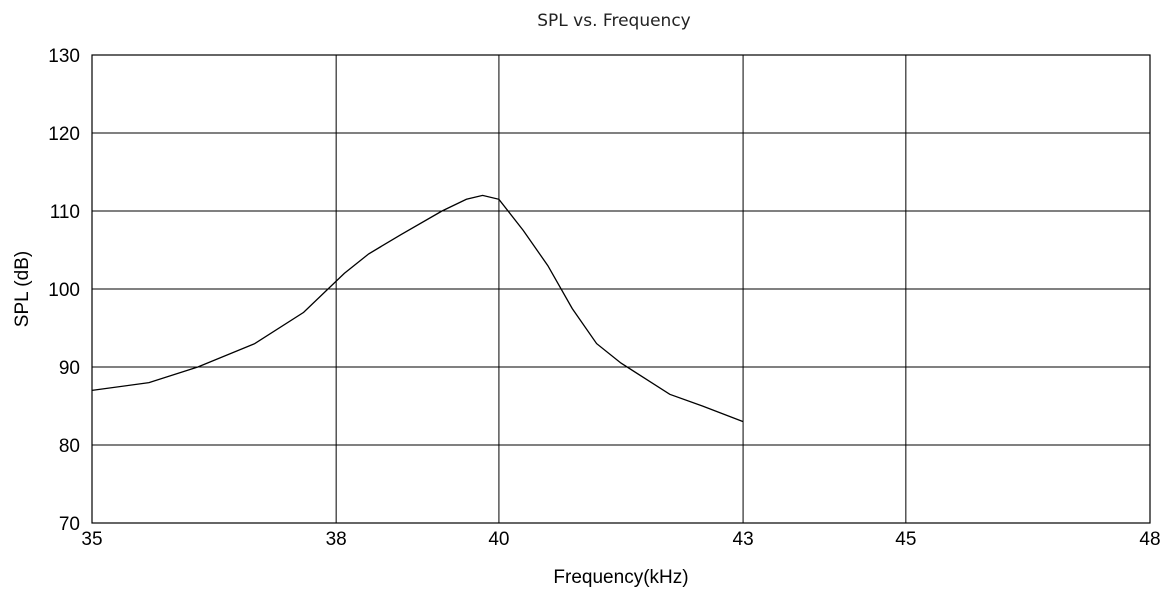 This screenshot has height=590, width=1171. I want to click on x-tick-label: 35, so click(91, 539).